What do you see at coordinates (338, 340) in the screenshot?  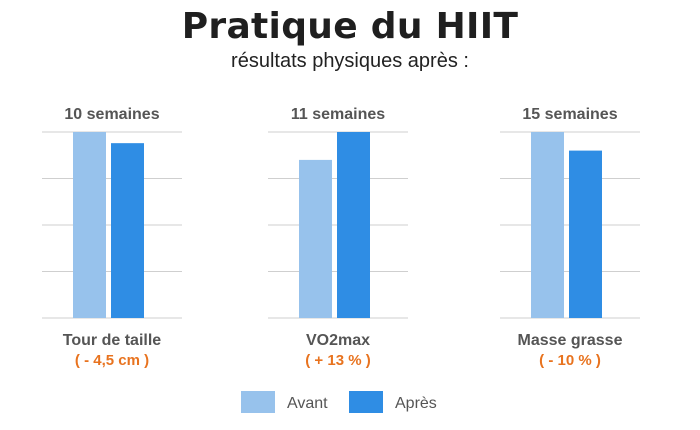 I see `panel-metric-label: VO2max` at bounding box center [338, 340].